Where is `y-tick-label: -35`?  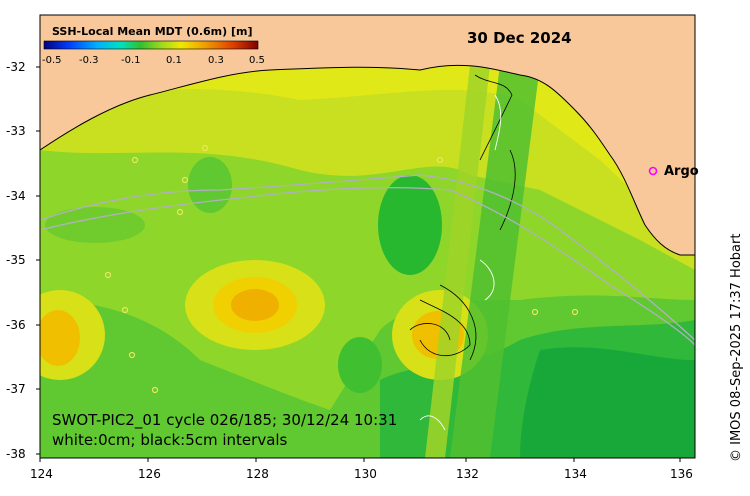
y-tick-label: -35 is located at coordinates (16, 260).